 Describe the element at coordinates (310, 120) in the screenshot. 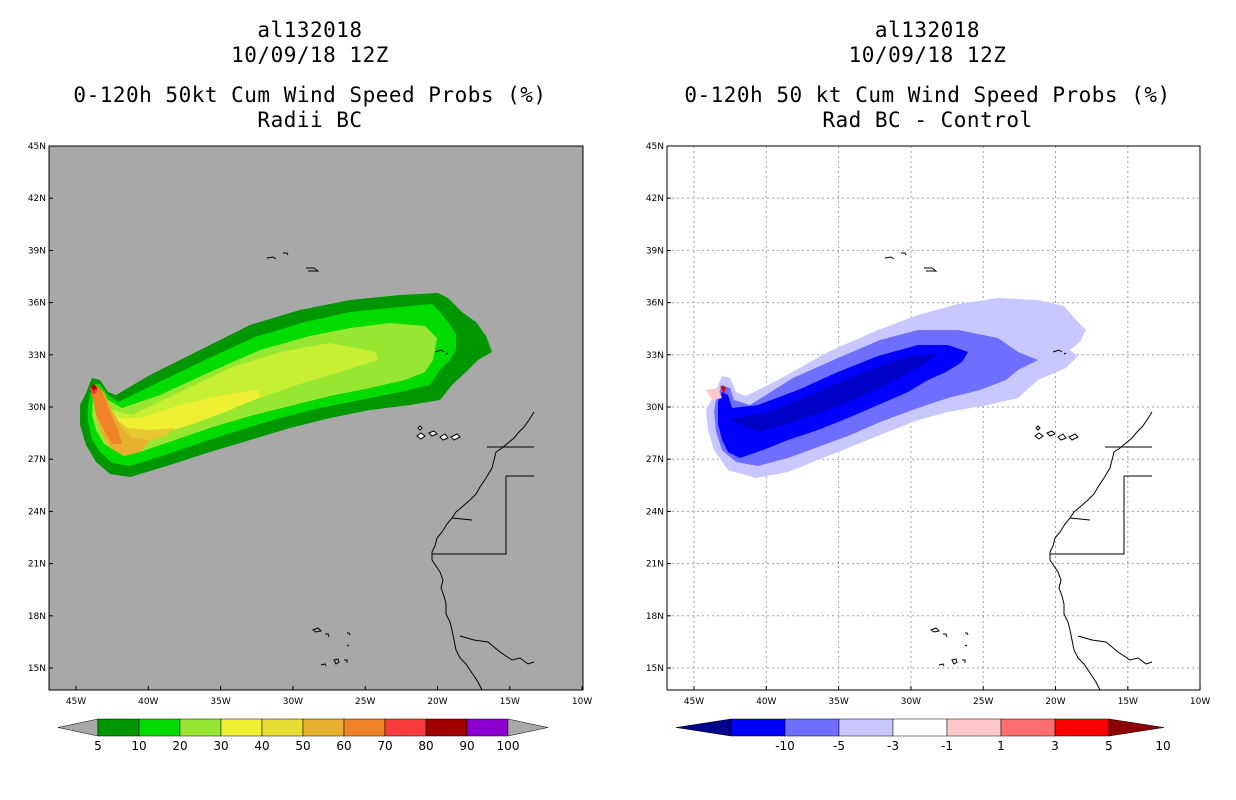

I see `left-map-subtitle: Radii BC` at that location.